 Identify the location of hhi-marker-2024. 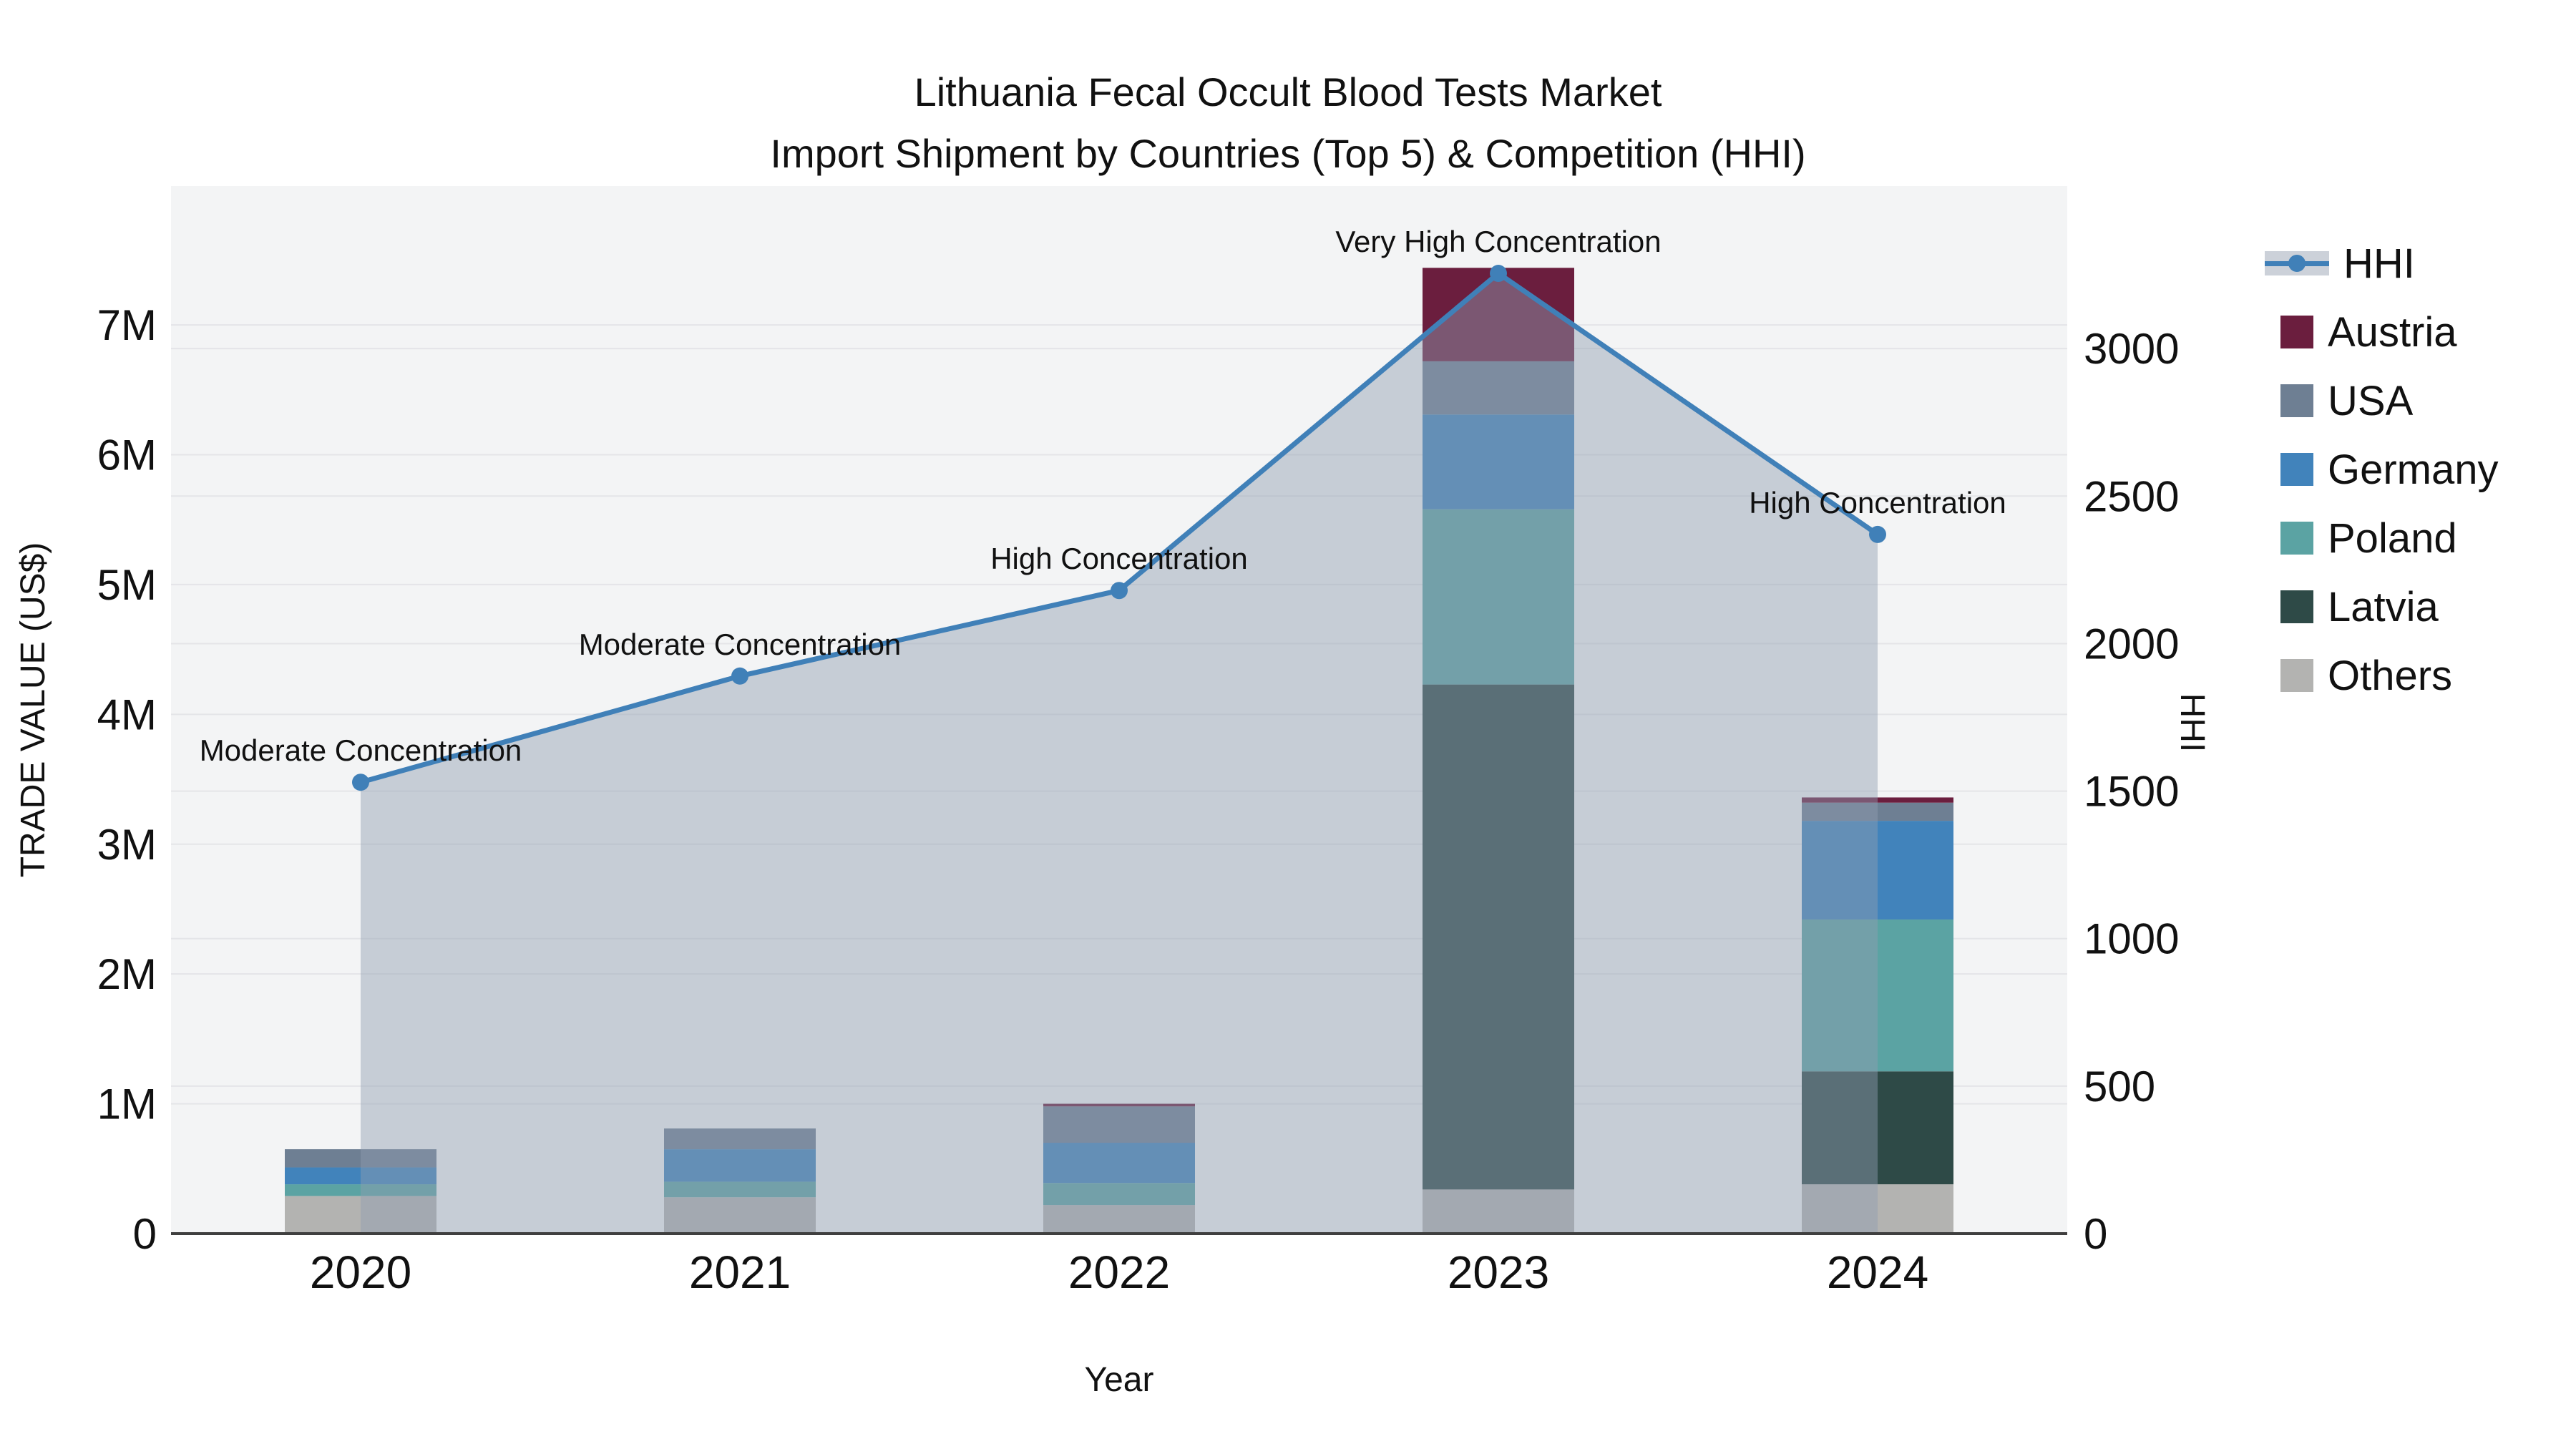
(1877, 534).